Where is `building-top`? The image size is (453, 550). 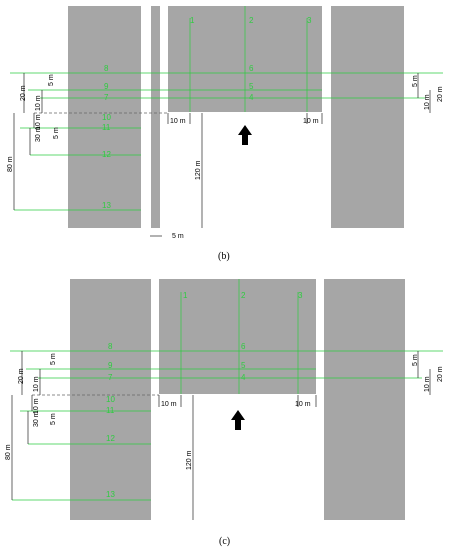 building-top is located at coordinates (237, 336).